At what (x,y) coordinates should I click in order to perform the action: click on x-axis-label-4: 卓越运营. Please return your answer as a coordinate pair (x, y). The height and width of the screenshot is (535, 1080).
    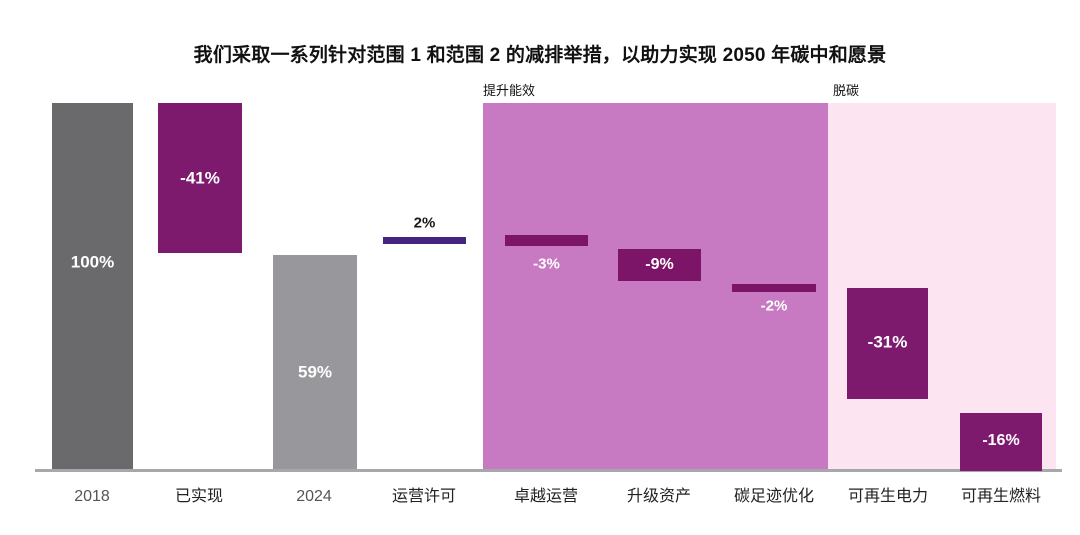
    Looking at the image, I should click on (546, 496).